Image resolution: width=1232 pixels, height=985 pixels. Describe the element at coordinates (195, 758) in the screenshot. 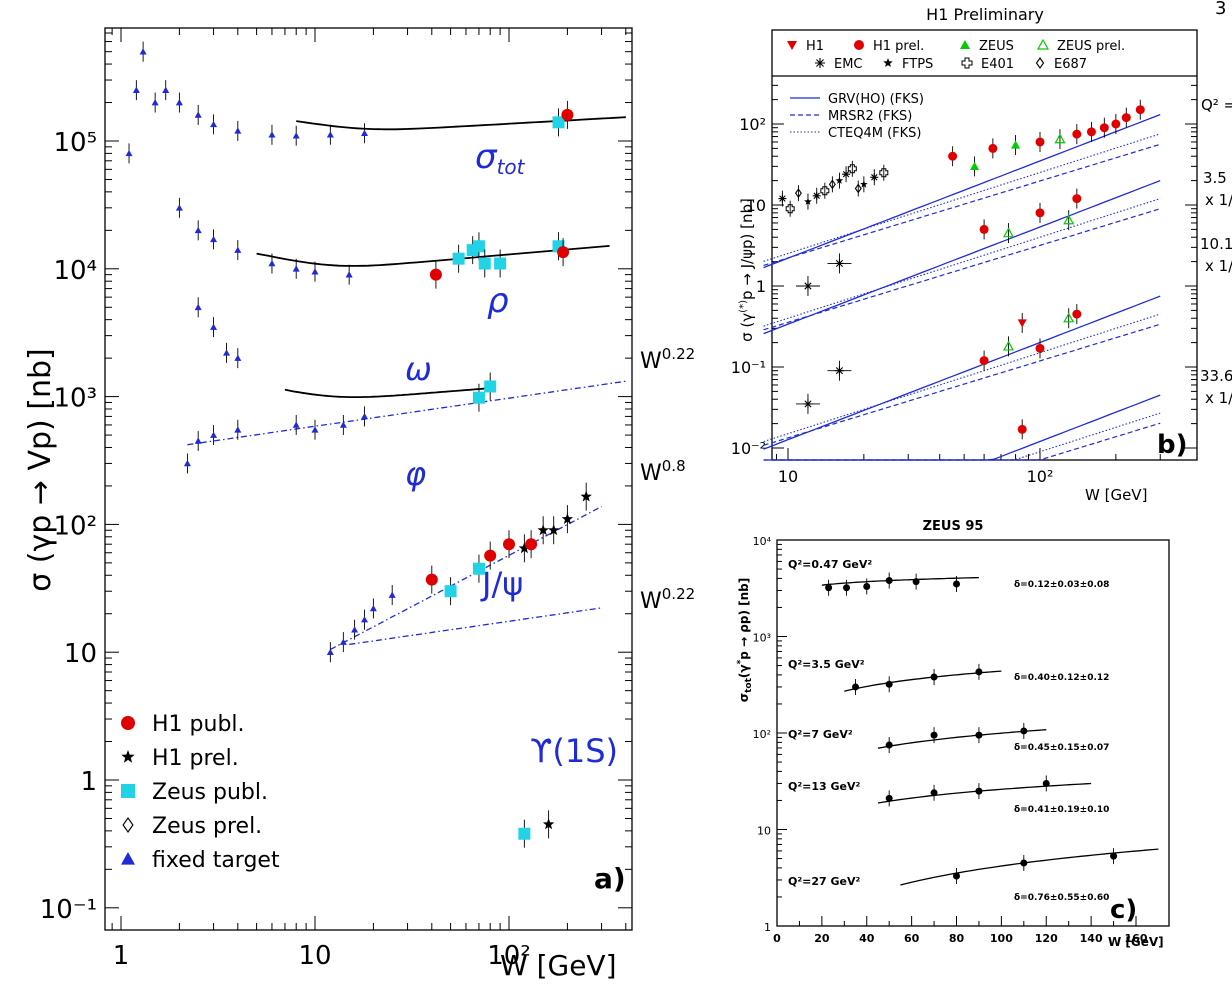

I see `legend-label: H1 prel.` at that location.